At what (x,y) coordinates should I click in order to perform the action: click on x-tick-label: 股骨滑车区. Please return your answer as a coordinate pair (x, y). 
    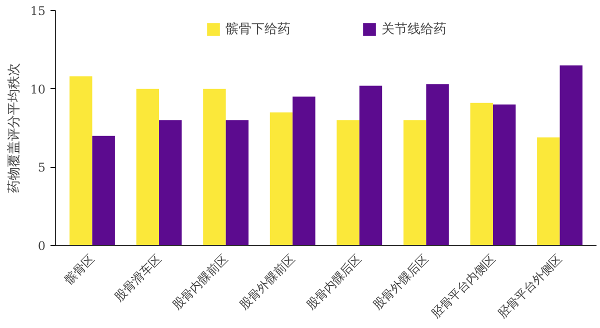
    Looking at the image, I should click on (138, 278).